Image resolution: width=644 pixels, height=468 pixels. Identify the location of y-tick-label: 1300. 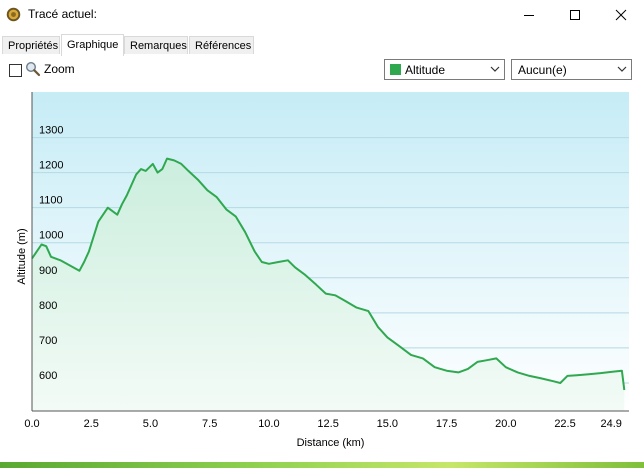
(51, 131).